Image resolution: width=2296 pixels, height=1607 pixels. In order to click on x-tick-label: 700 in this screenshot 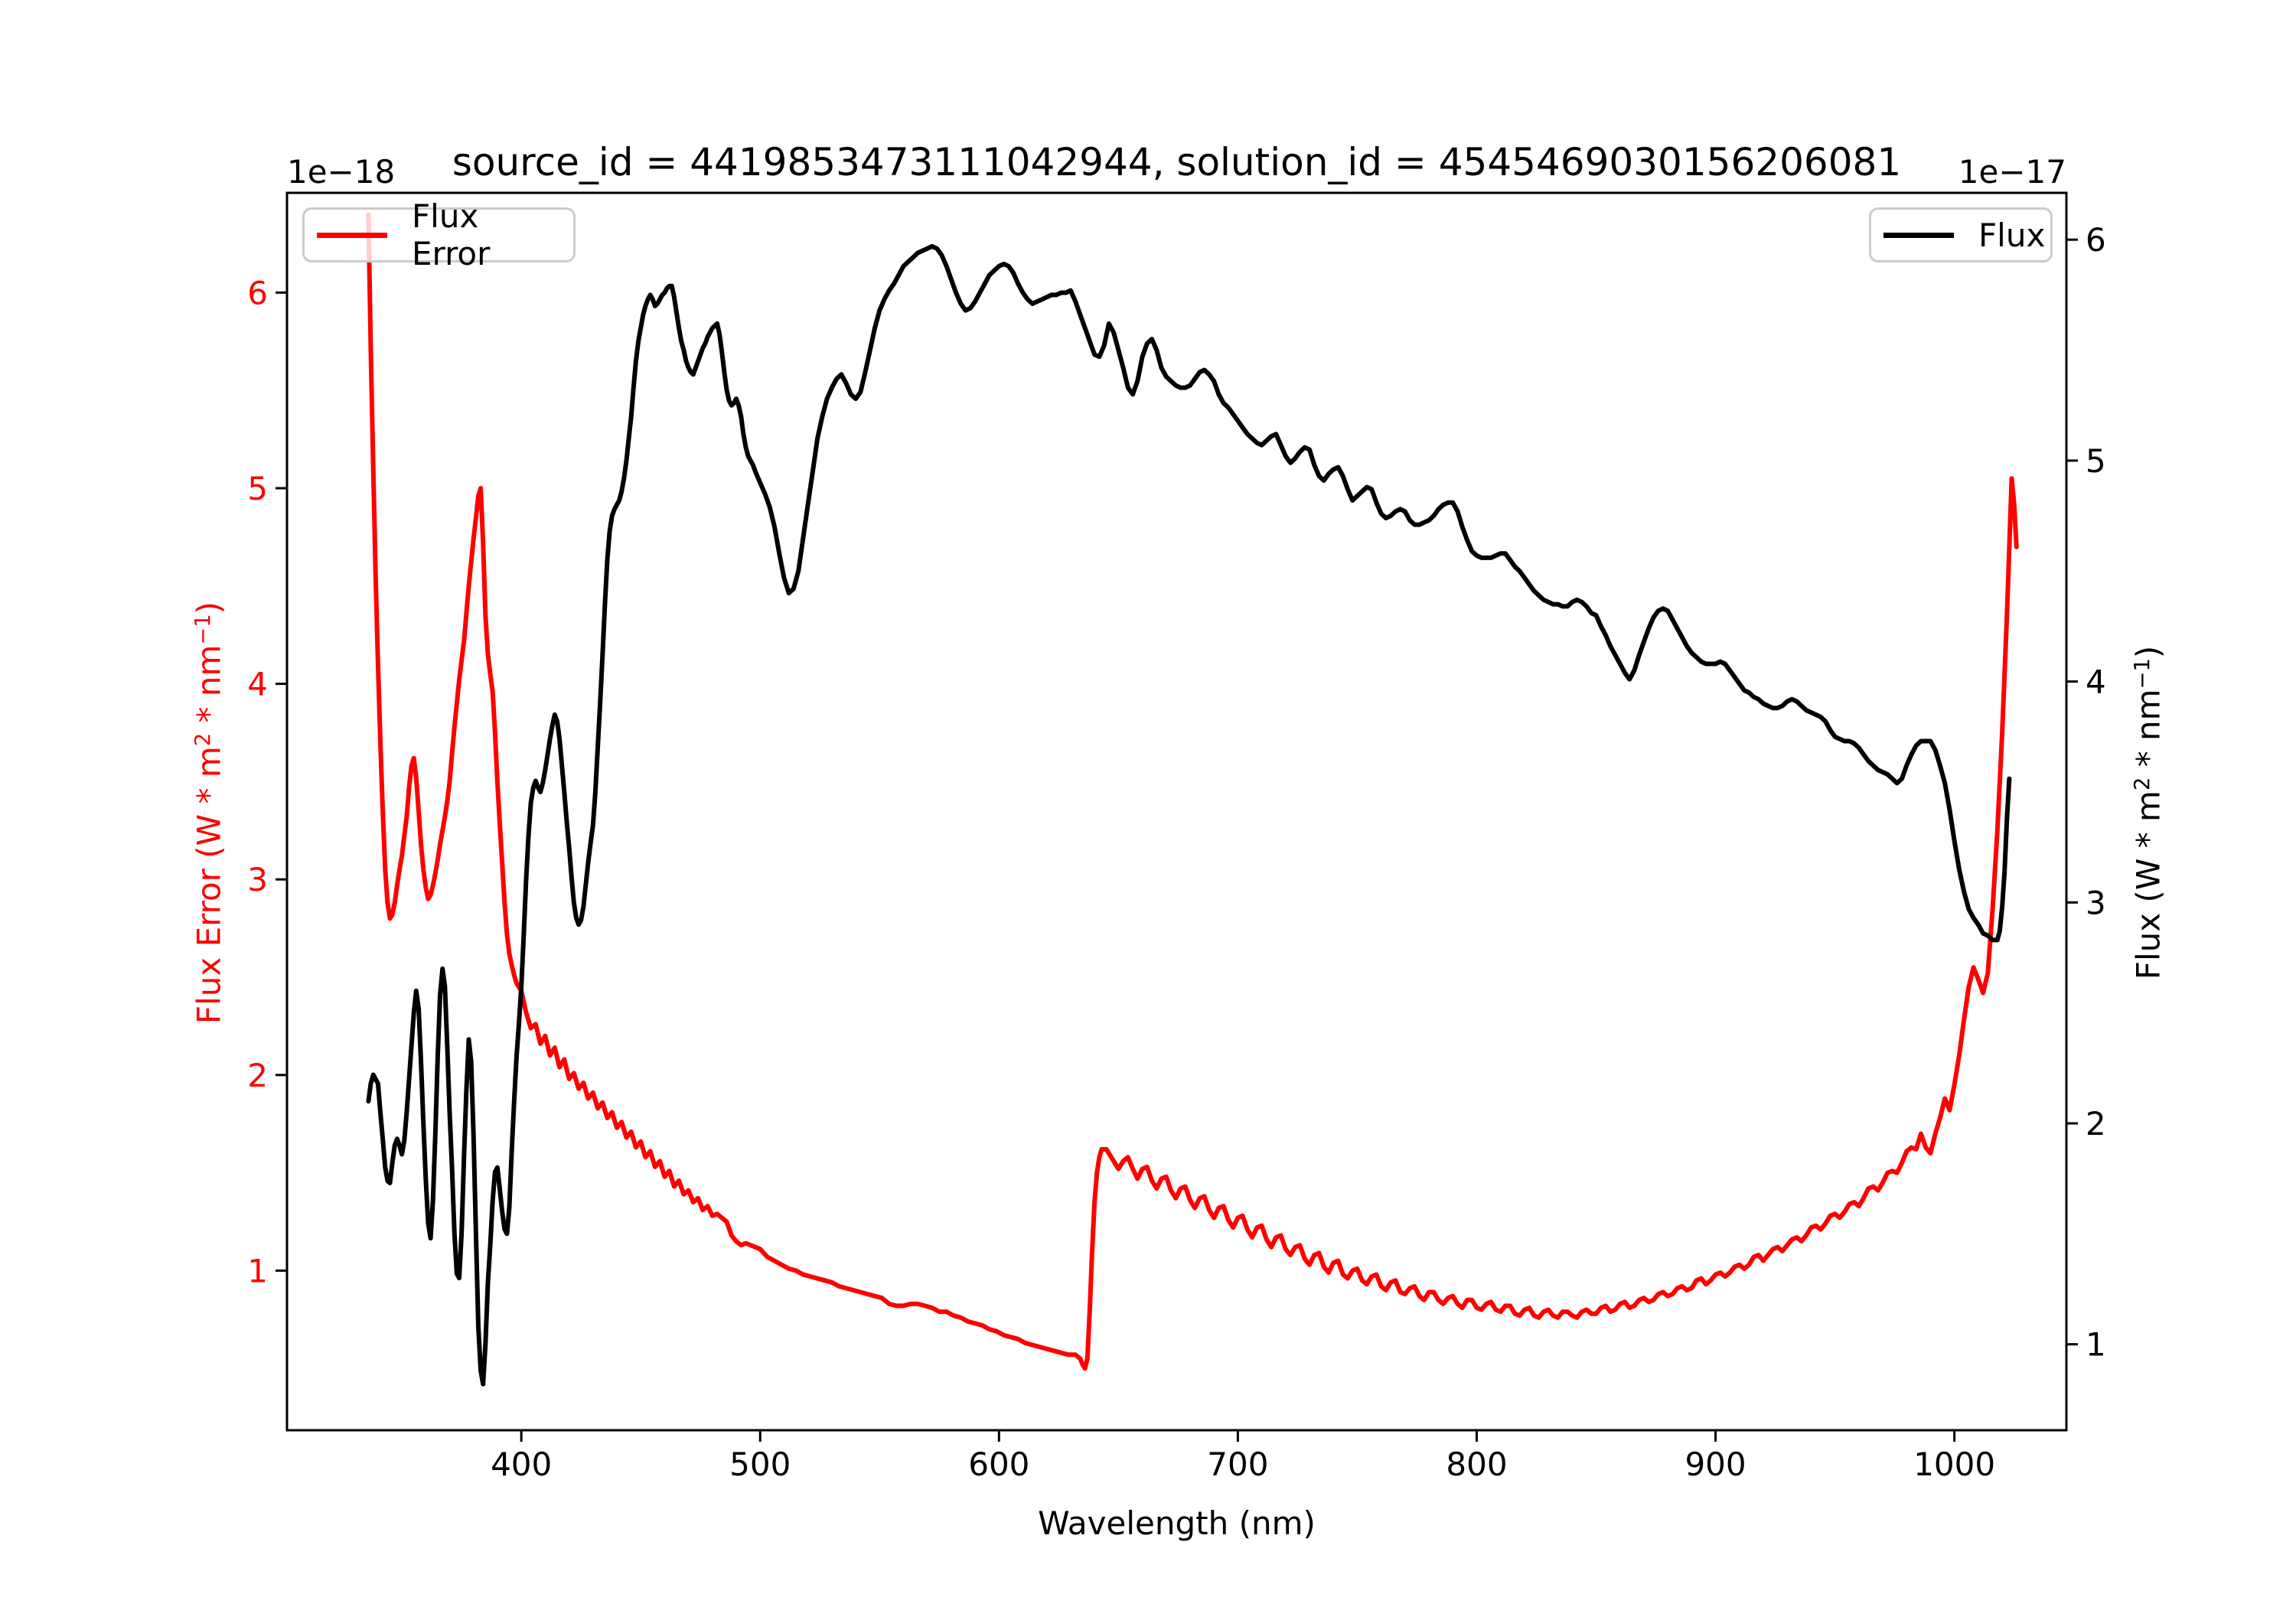, I will do `click(1237, 1464)`.